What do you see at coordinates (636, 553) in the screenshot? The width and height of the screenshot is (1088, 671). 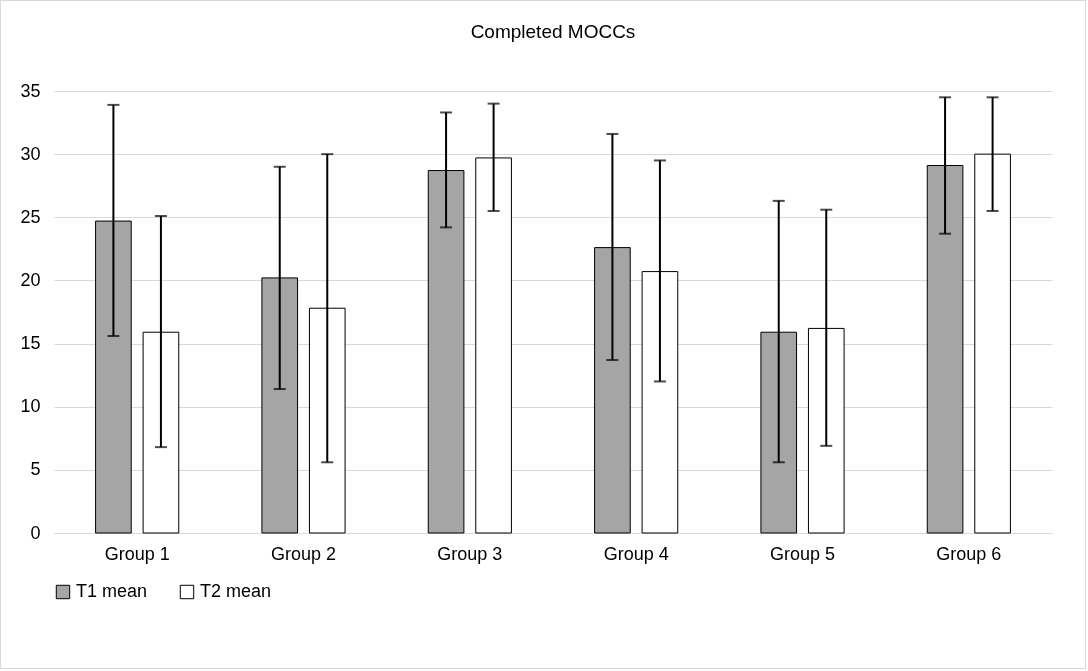 I see `x-tick-label: Group 4` at bounding box center [636, 553].